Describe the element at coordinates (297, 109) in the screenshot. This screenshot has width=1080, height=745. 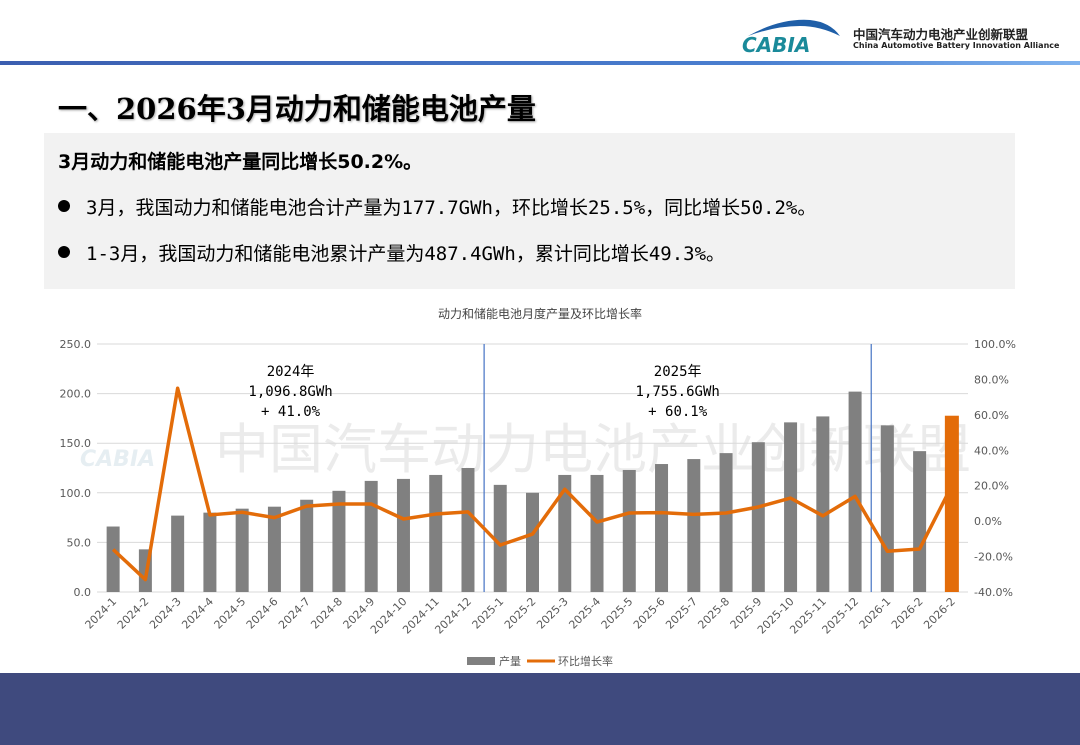
I see `page-title: 一、2026年3月动力和储能电池产量` at that location.